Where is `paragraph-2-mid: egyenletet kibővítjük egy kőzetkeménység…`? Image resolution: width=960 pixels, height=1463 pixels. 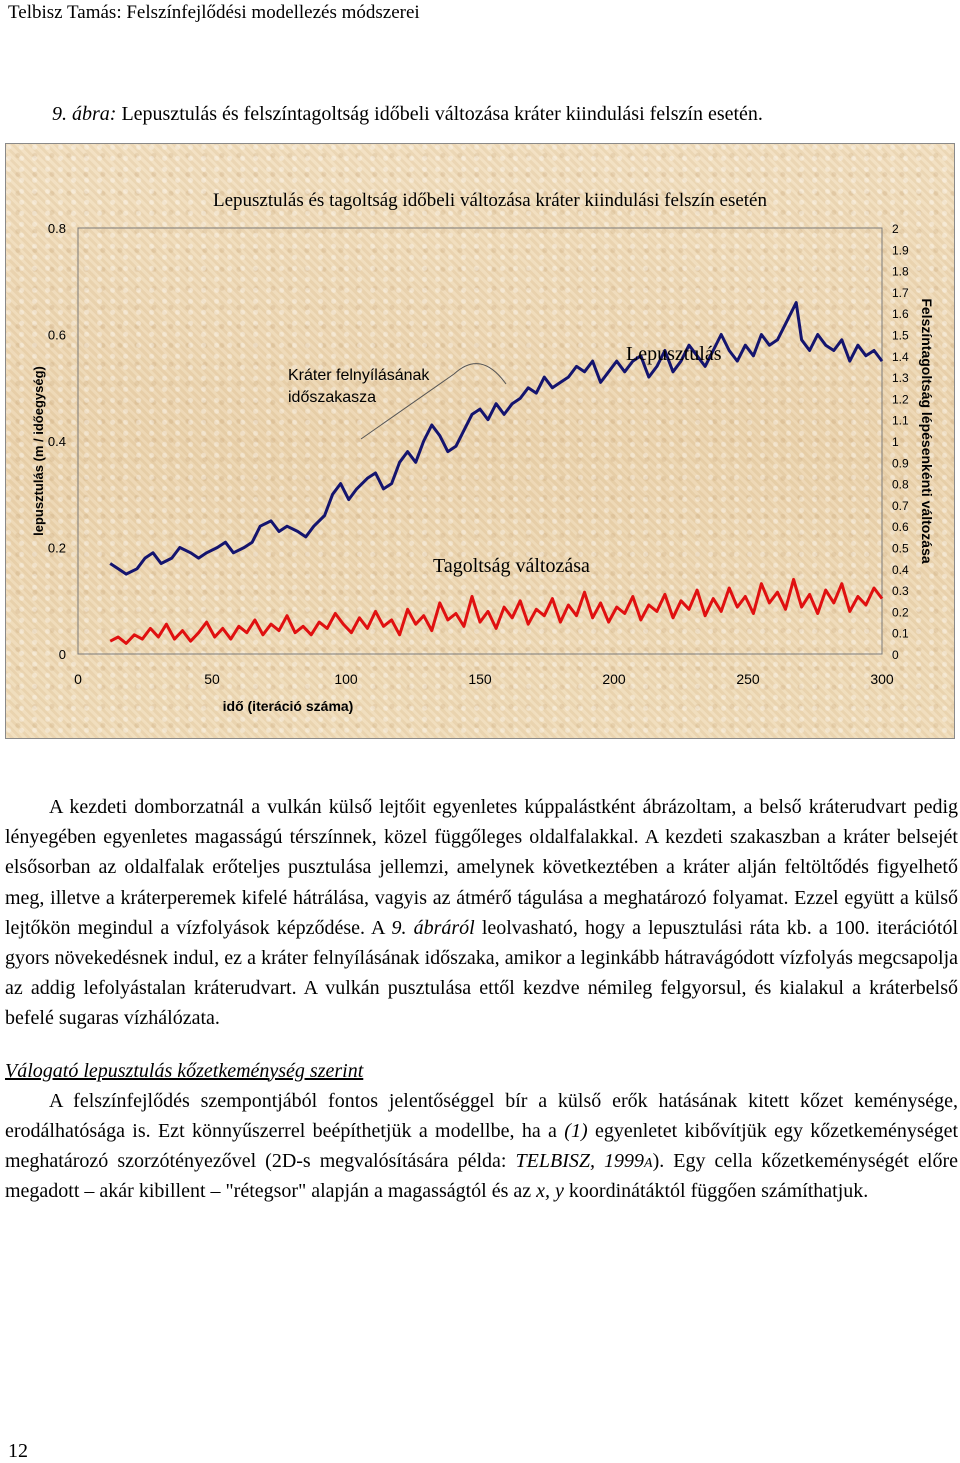
paragraph-2-mid: egyenletet kibővítjük egy kőzetkeménység… is located at coordinates (482, 1146).